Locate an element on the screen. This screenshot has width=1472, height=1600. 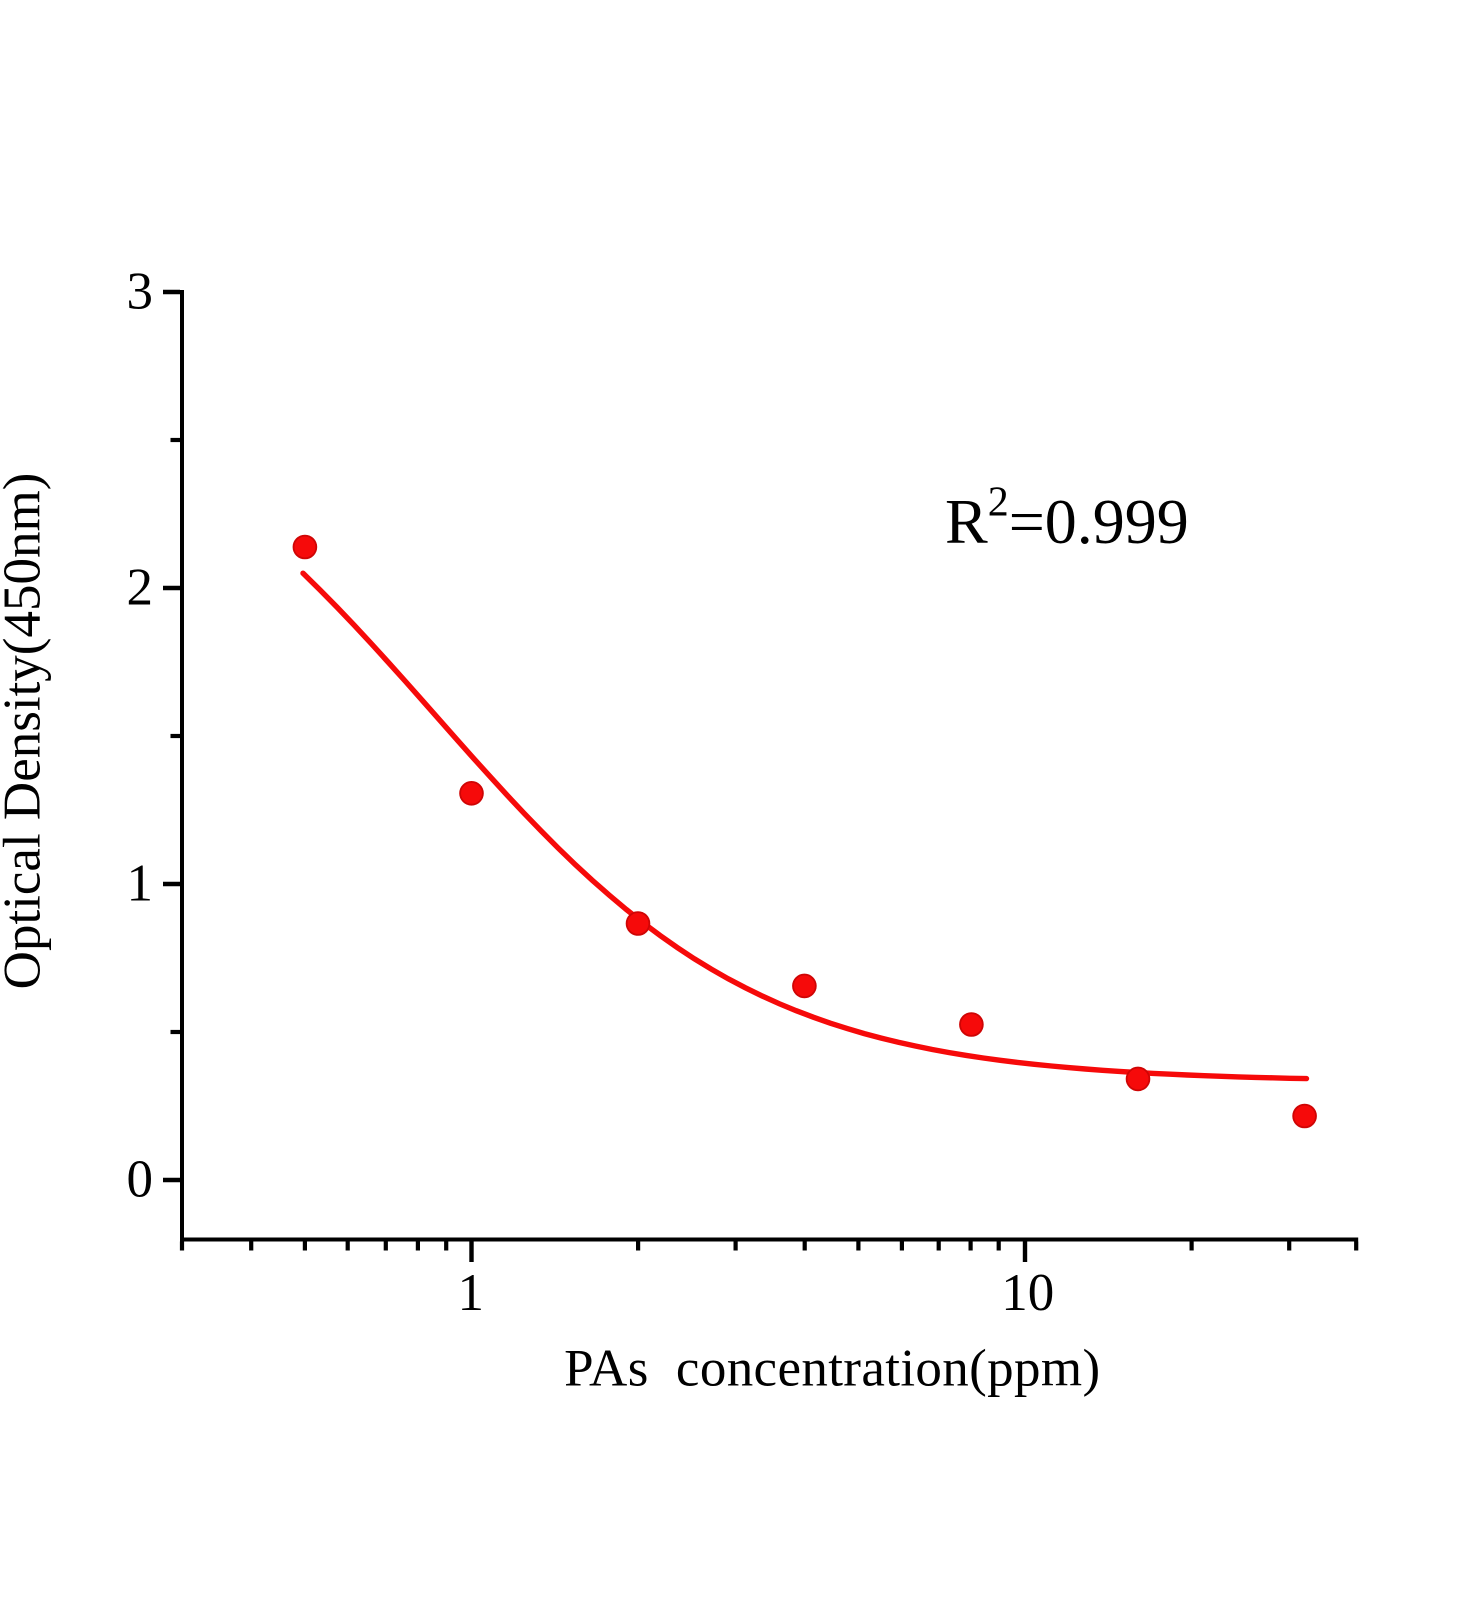
svg-text: PAs concentration(ppm) is located at coordinates (832, 1368).